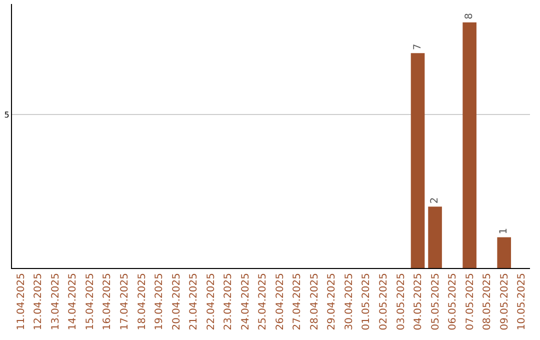 This screenshot has width=540, height=340. What do you see at coordinates (298, 301) in the screenshot?
I see `x-tick-label: 27.04.2025` at bounding box center [298, 301].